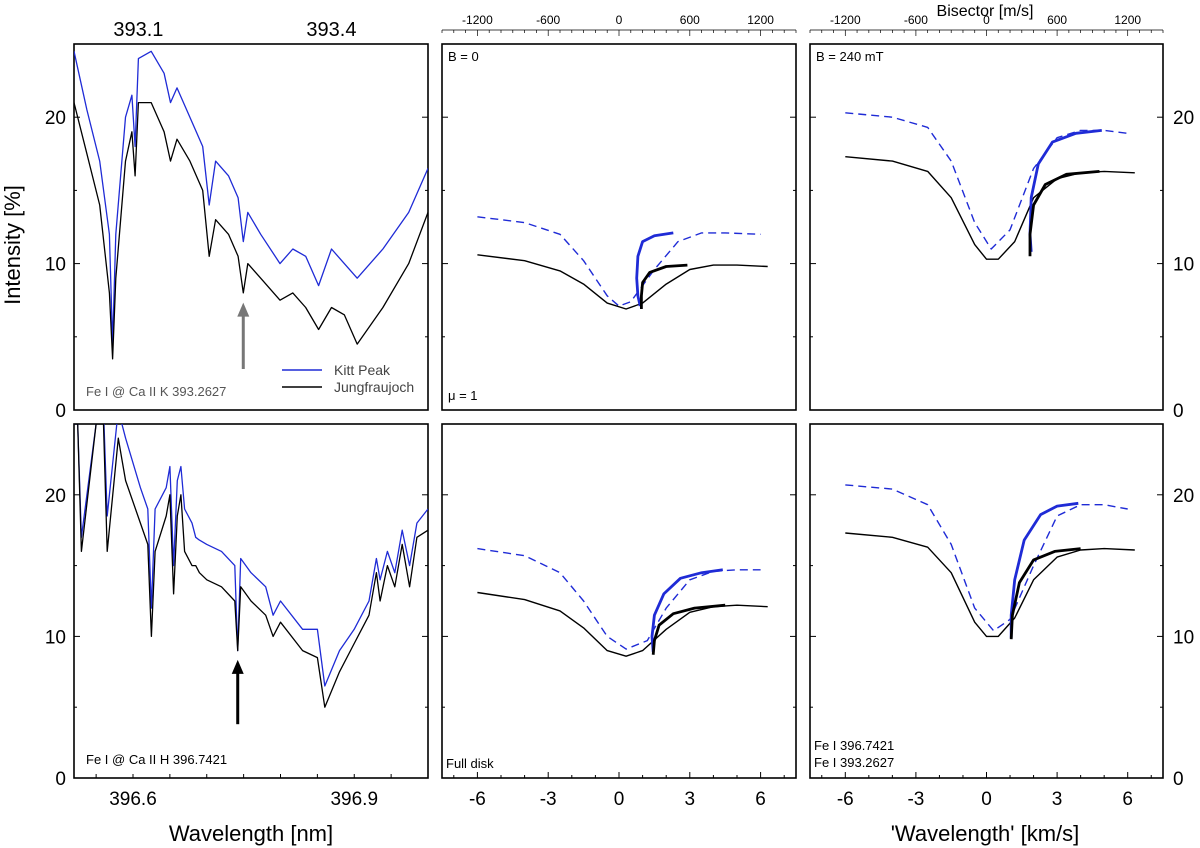 The image size is (1200, 848). What do you see at coordinates (156, 759) in the screenshot?
I see `panel-annotation: Fe I @ Ca II H 396.7421` at bounding box center [156, 759].